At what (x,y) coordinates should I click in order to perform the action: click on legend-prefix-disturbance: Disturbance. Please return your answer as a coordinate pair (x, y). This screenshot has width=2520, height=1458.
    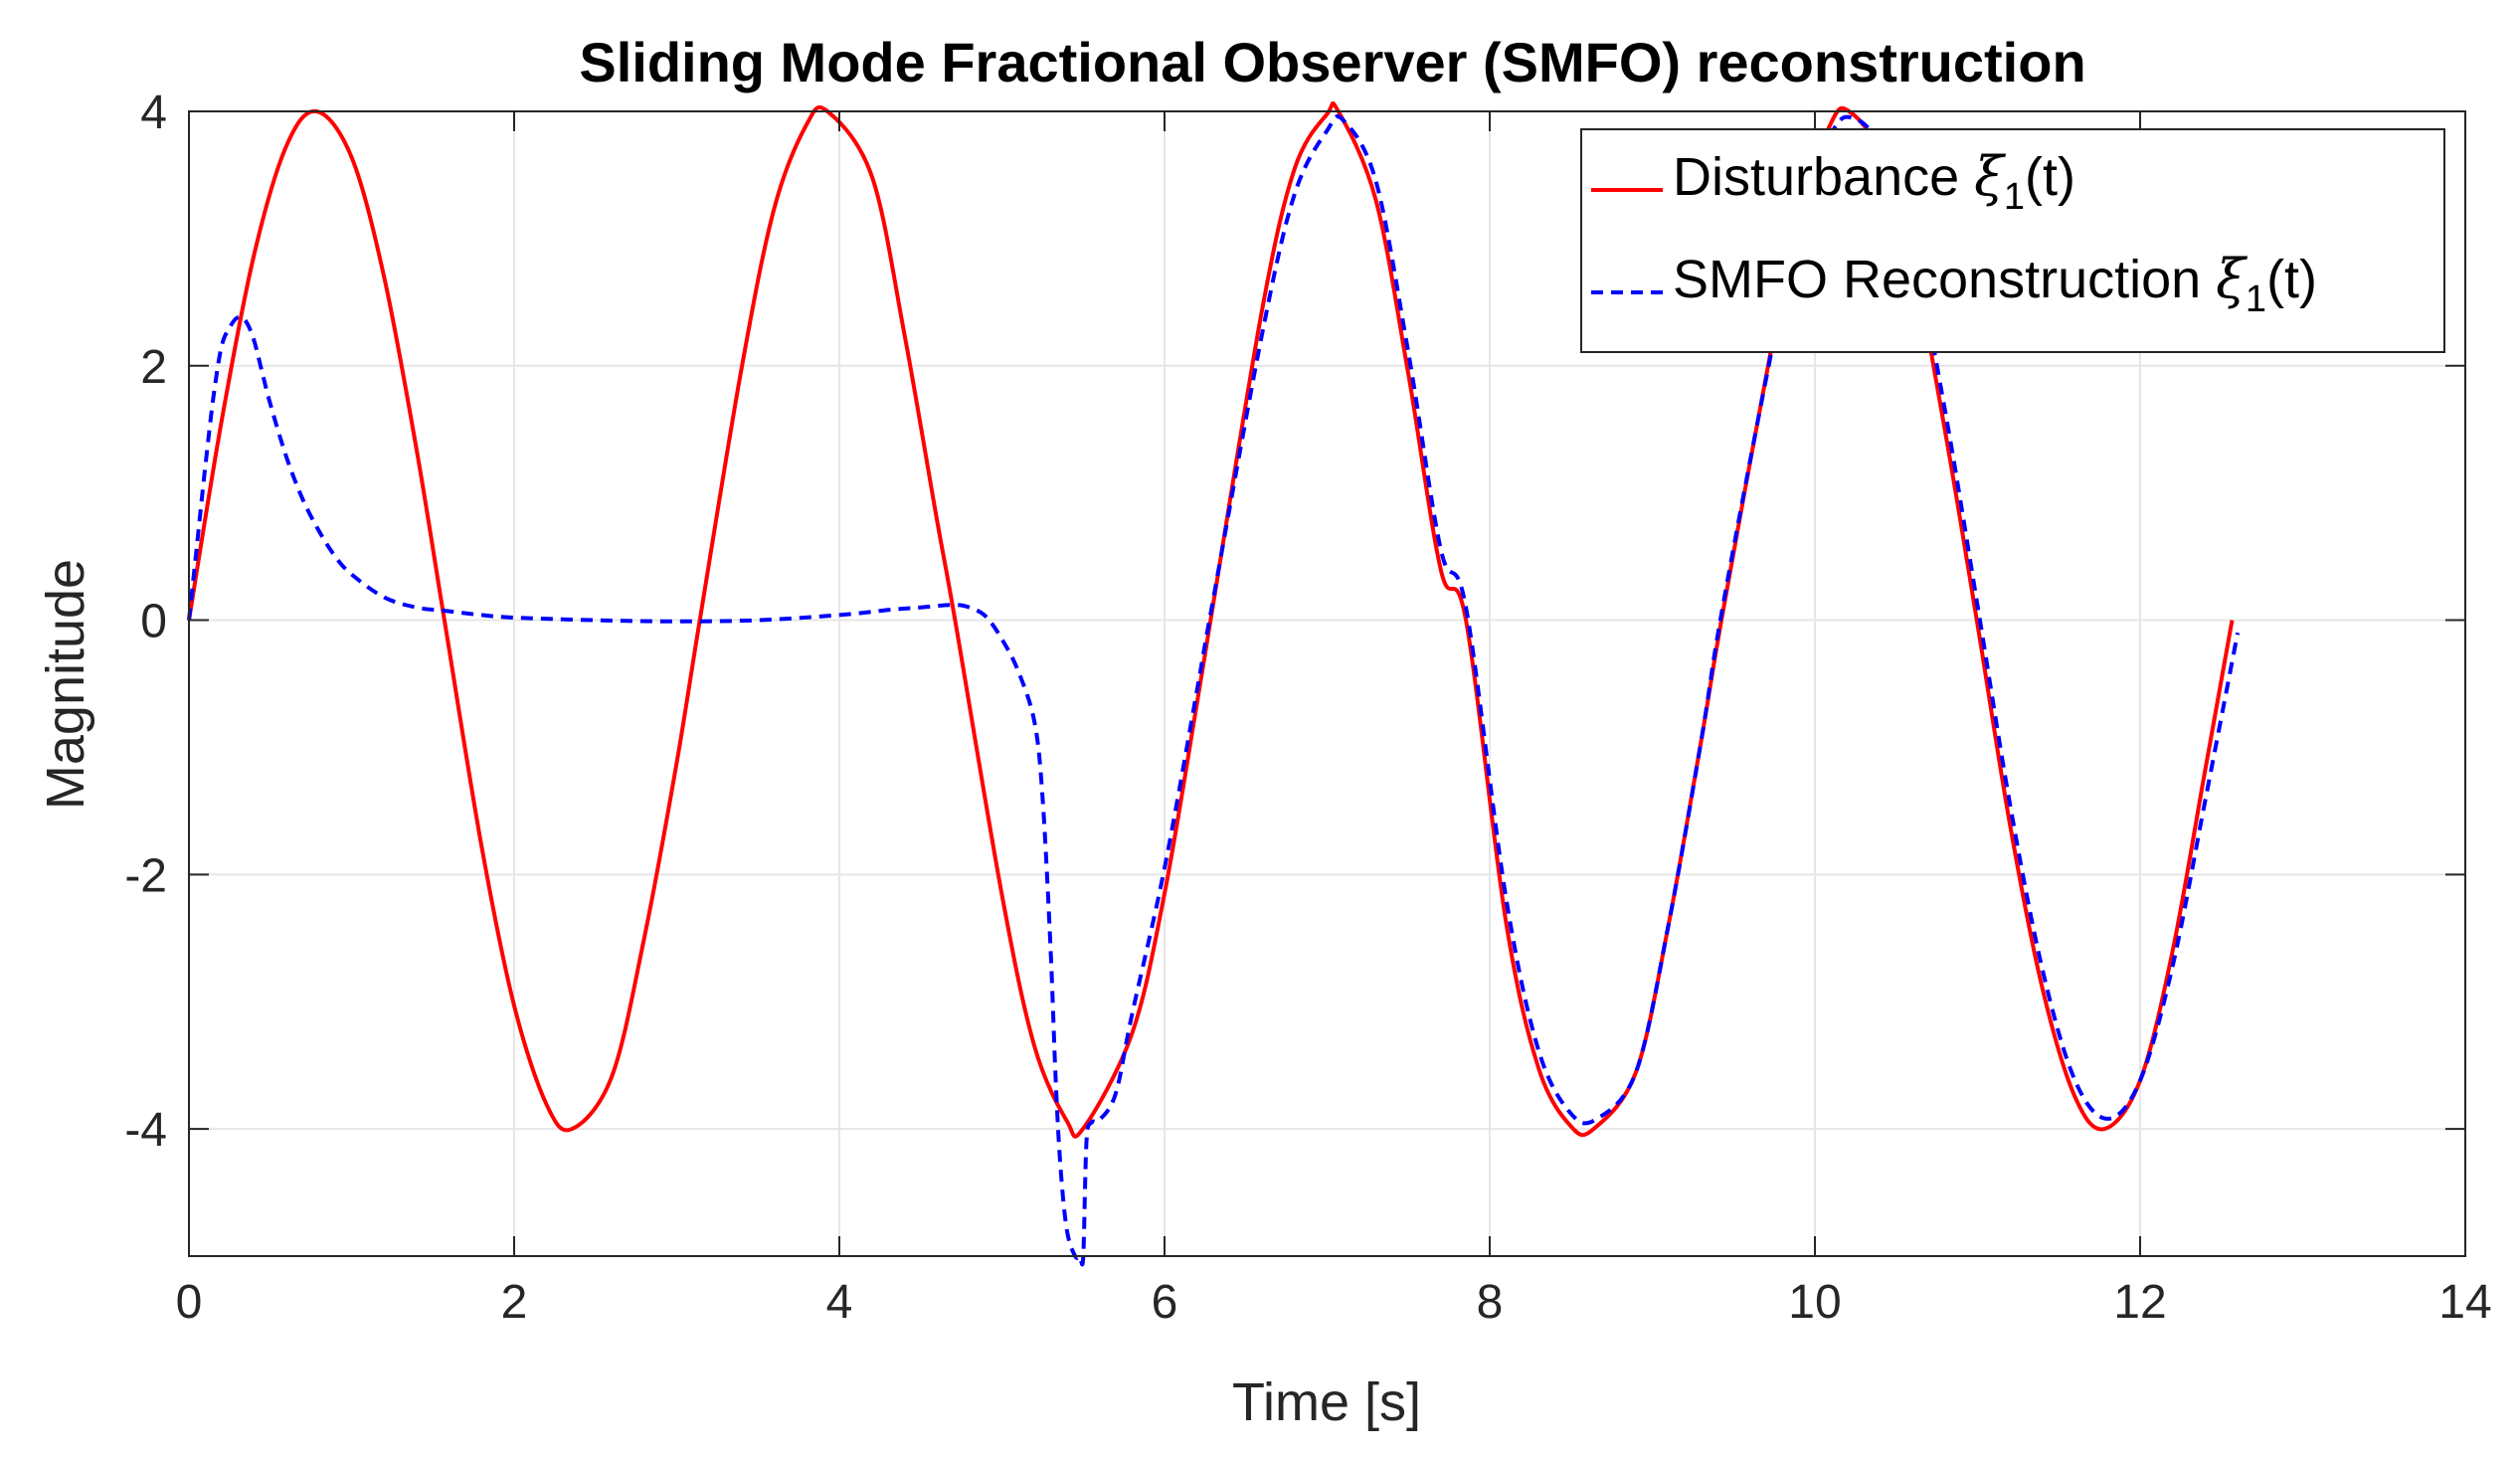
    Looking at the image, I should click on (1823, 177).